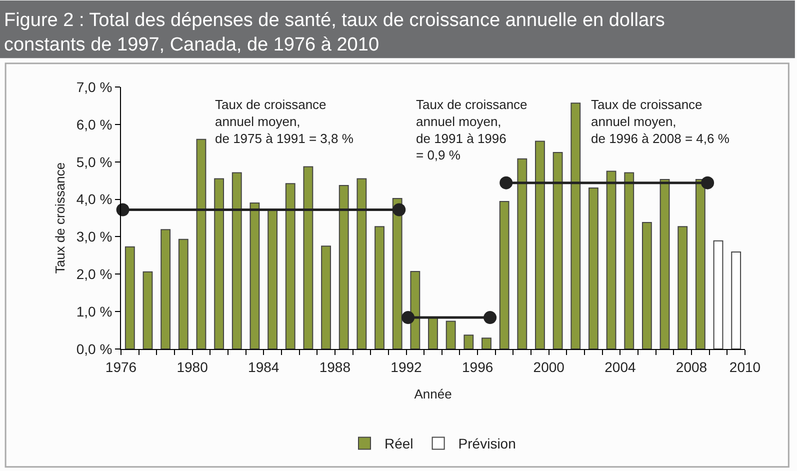 The height and width of the screenshot is (471, 797). I want to click on x-tick-label: 1984, so click(264, 366).